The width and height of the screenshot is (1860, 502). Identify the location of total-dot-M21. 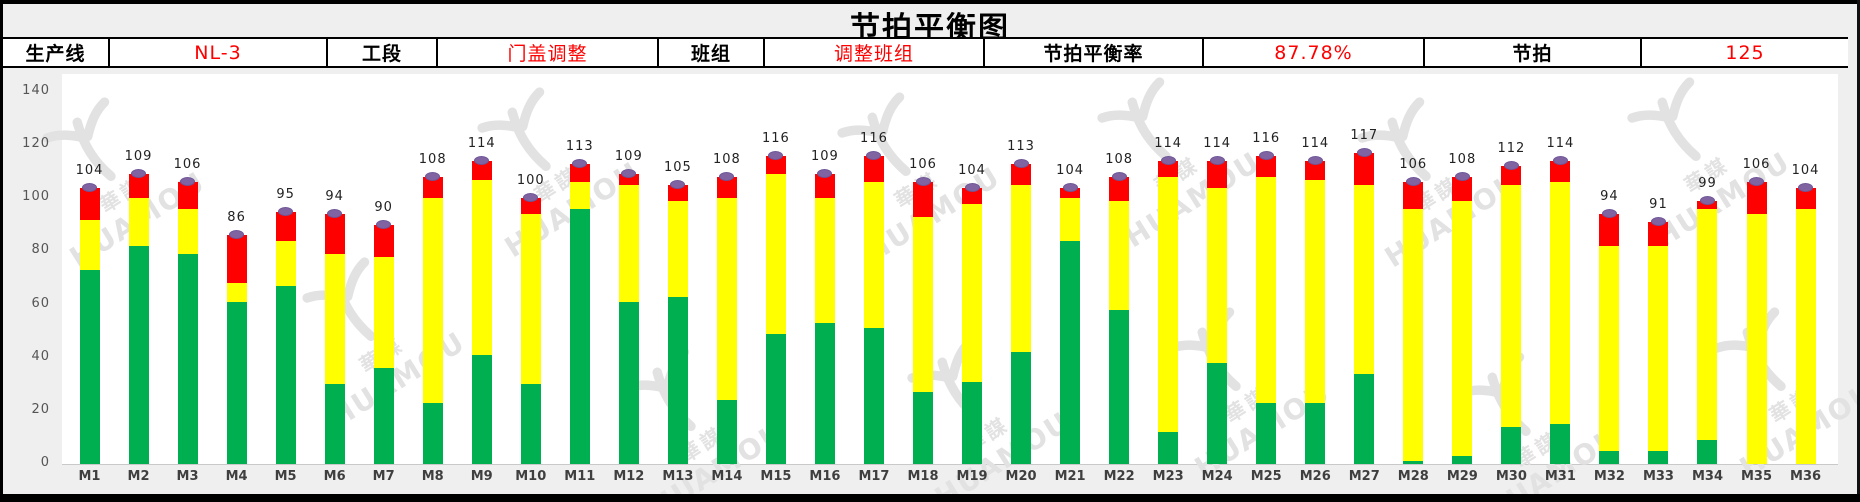
(1070, 187).